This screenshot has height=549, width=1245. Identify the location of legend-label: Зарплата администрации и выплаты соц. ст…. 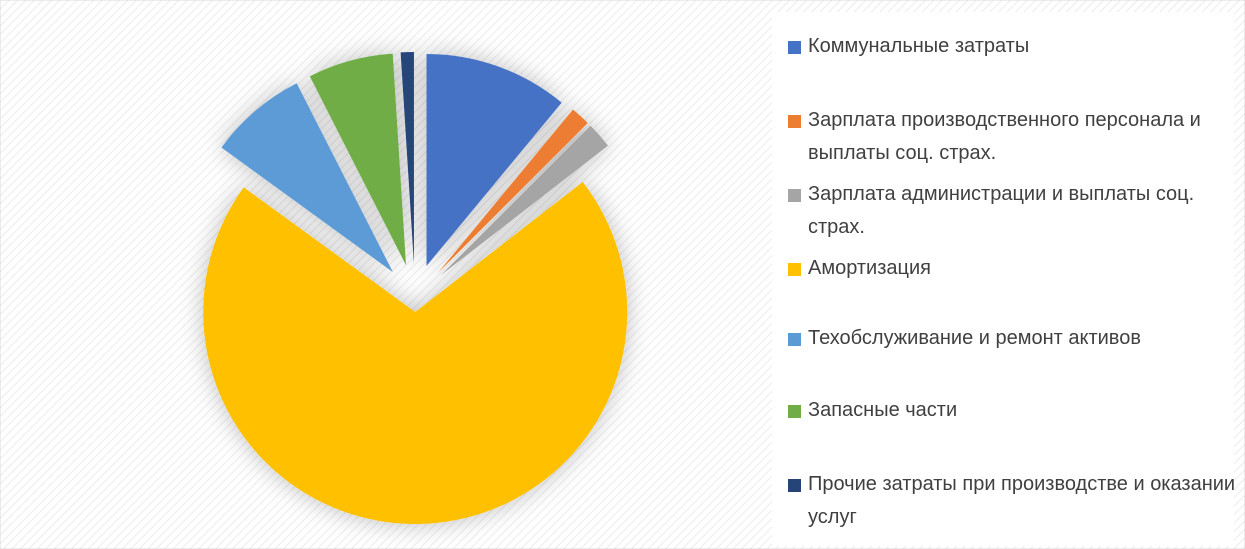
(1001, 210).